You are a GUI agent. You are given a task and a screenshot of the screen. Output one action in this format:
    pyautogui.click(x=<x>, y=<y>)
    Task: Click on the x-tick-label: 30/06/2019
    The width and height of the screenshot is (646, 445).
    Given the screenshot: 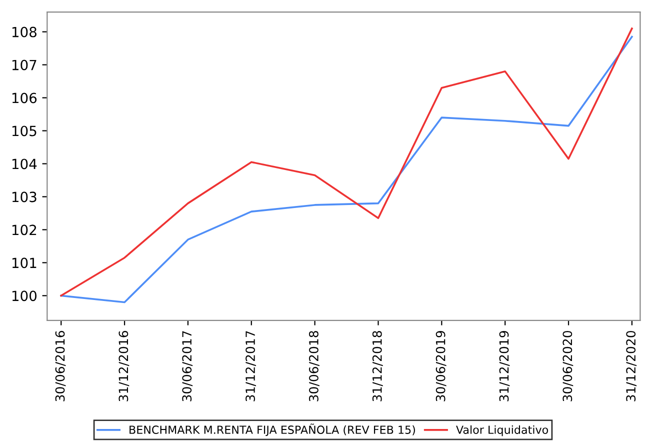 What is the action you would take?
    pyautogui.click(x=441, y=366)
    